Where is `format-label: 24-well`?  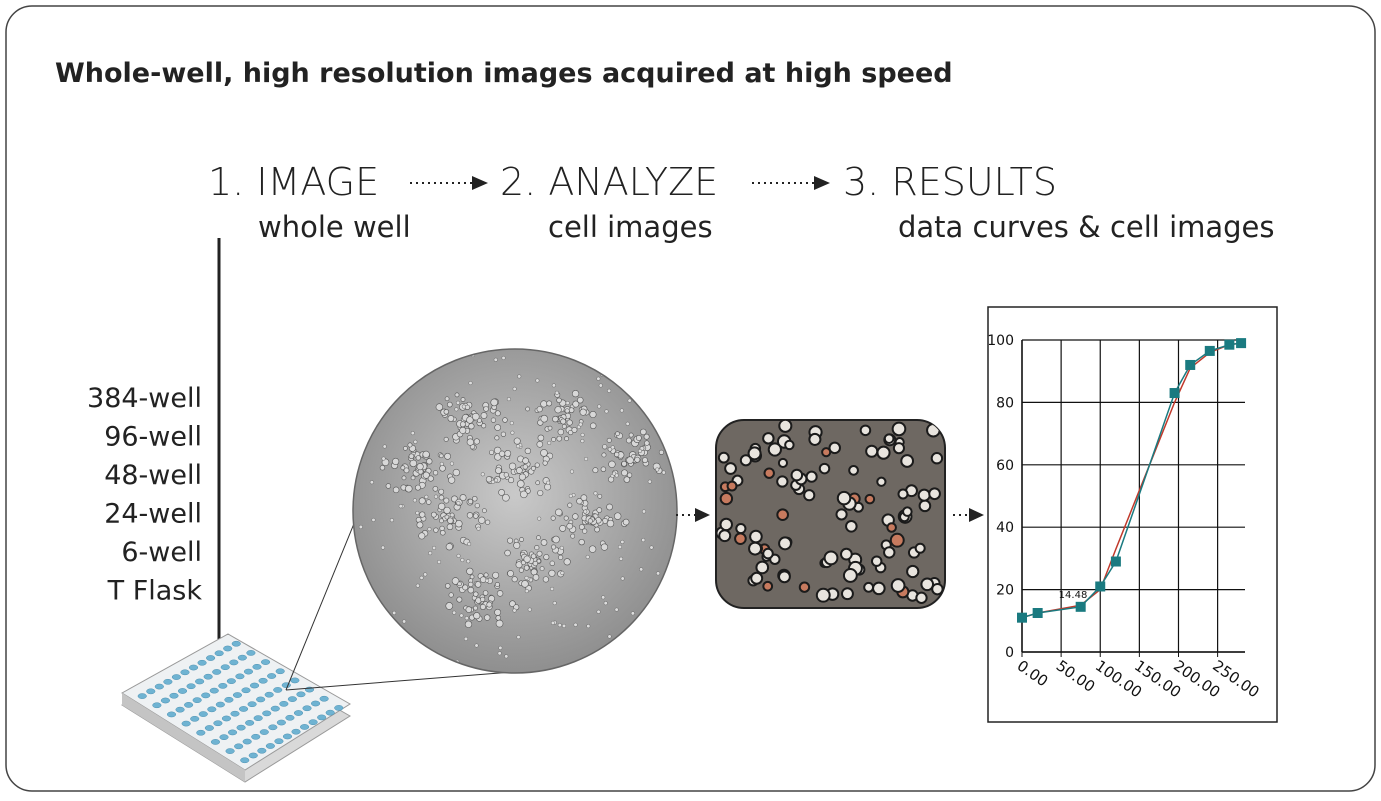
format-label: 24-well is located at coordinates (153, 514).